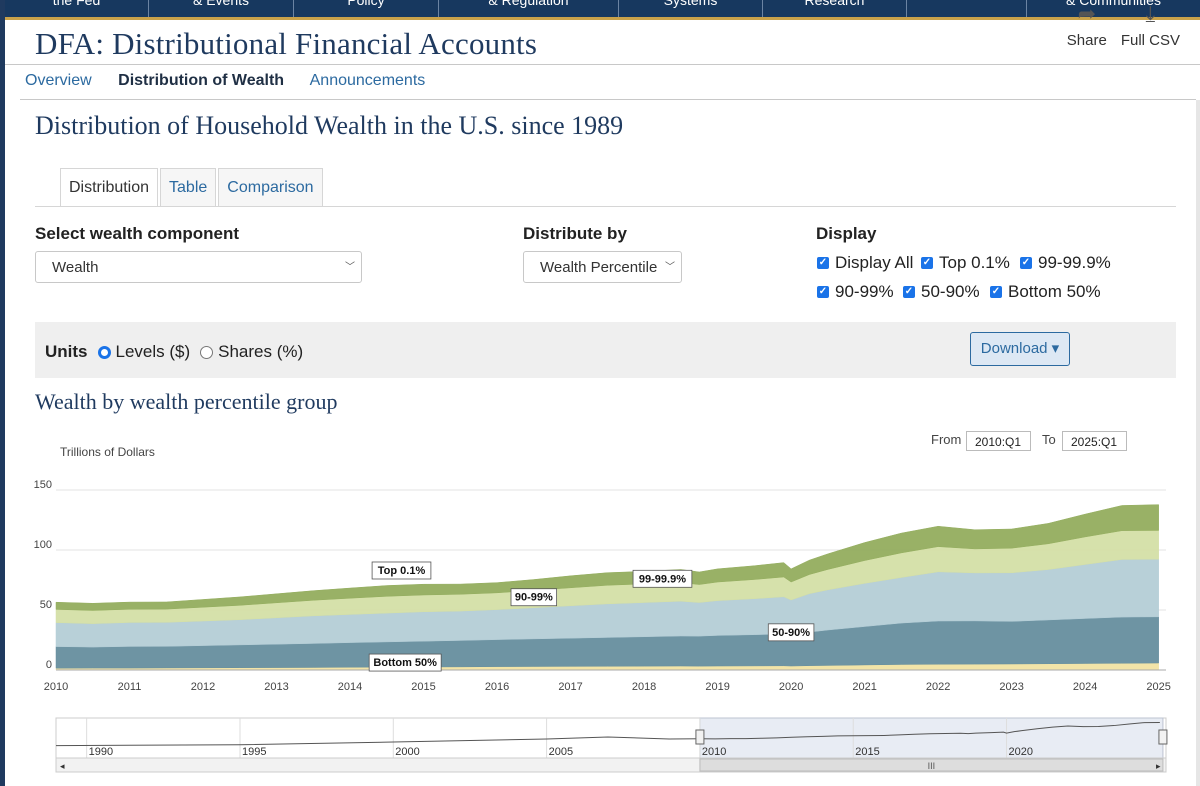 Image resolution: width=1200 pixels, height=786 pixels. What do you see at coordinates (137, 233) in the screenshot?
I see `component-label: Select wealth component` at bounding box center [137, 233].